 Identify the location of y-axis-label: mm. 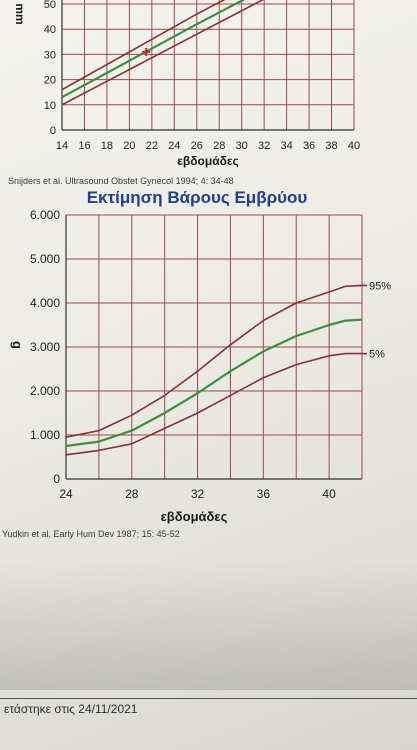
(20, 13).